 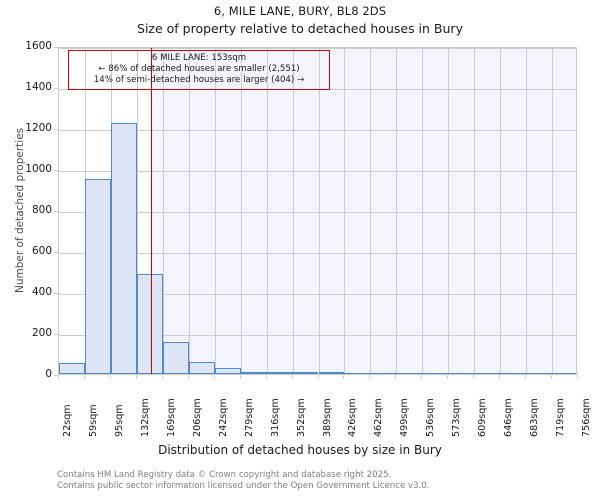 I want to click on y-axis-tick-label: 1000, so click(x=38, y=169).